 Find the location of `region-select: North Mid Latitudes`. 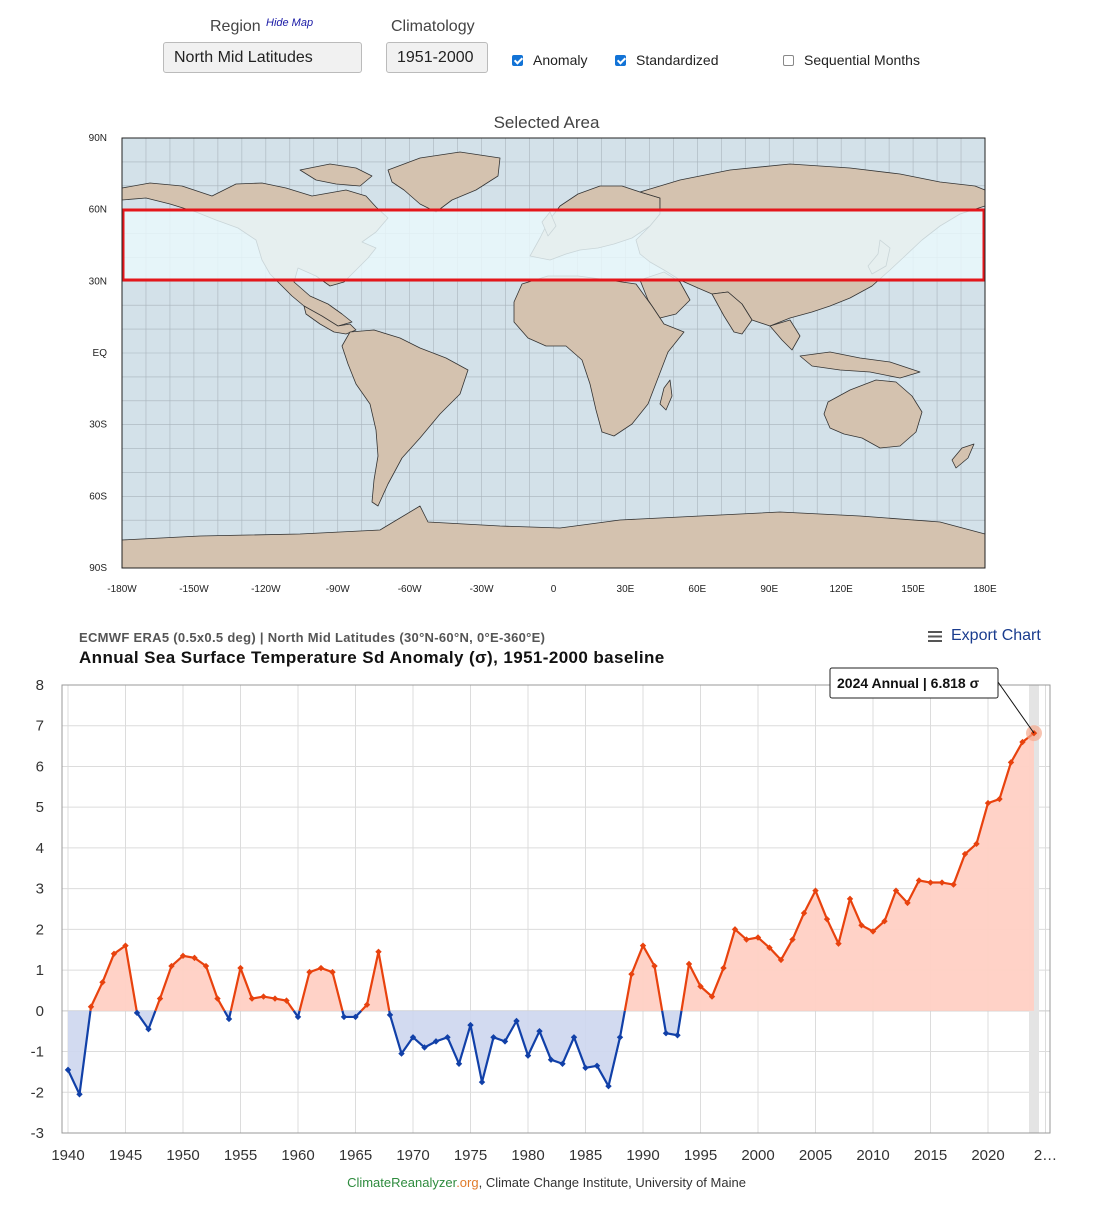

region-select: North Mid Latitudes is located at coordinates (262, 57).